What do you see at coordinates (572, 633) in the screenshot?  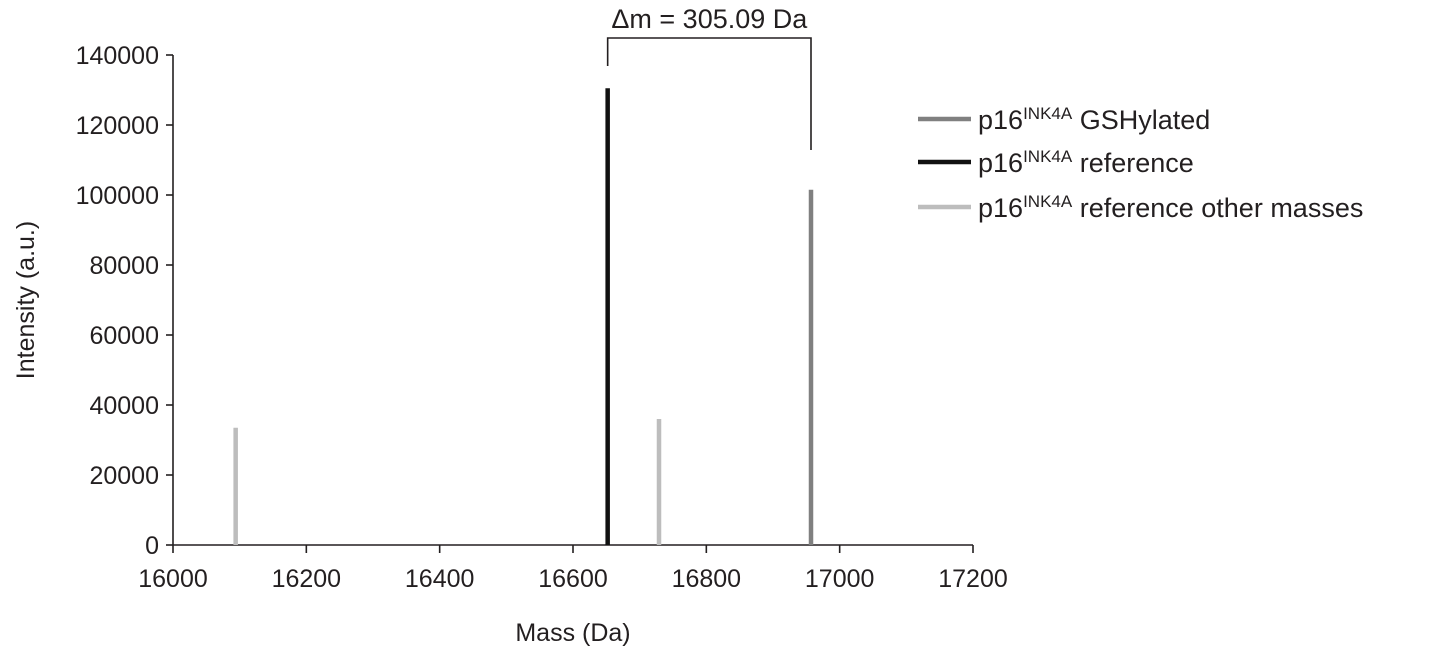 I see `x-axis-title: Mass (Da)` at bounding box center [572, 633].